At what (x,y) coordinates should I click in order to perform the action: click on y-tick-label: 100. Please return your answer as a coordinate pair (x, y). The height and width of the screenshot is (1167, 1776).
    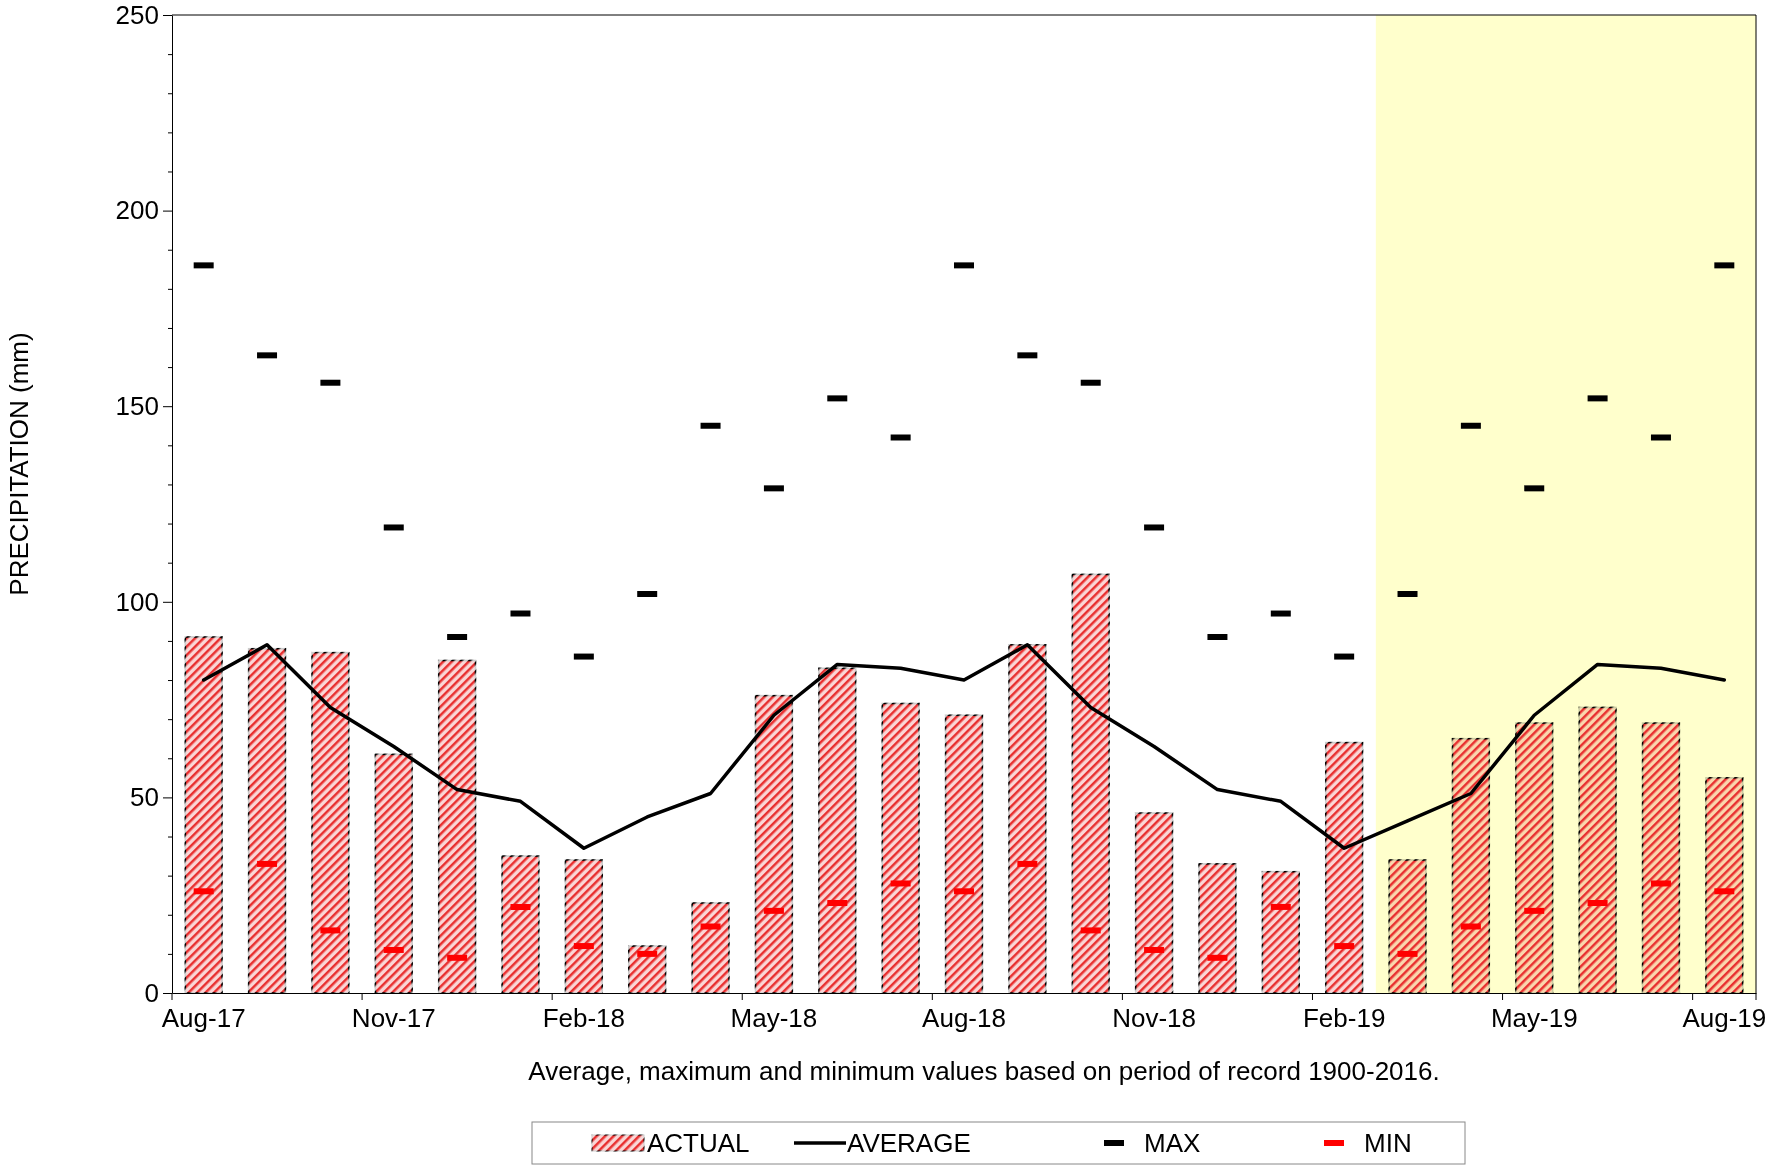
    Looking at the image, I should click on (137, 601).